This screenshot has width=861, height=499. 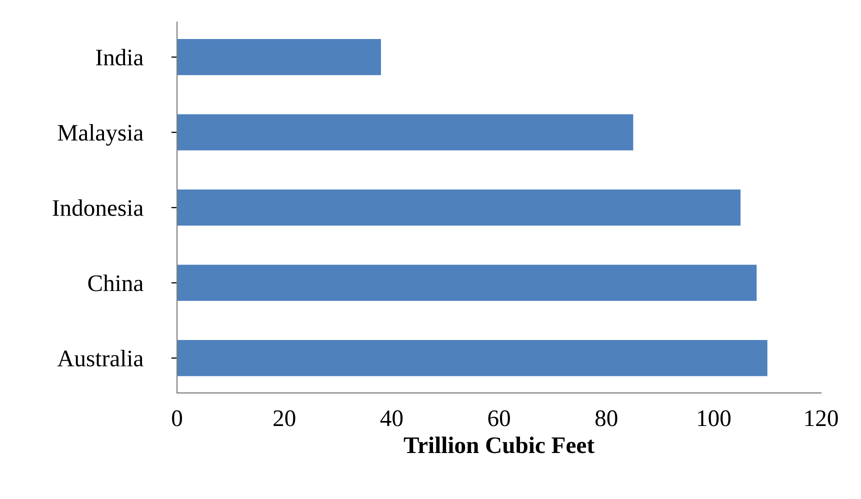 What do you see at coordinates (821, 418) in the screenshot?
I see `x-tick-label: 120` at bounding box center [821, 418].